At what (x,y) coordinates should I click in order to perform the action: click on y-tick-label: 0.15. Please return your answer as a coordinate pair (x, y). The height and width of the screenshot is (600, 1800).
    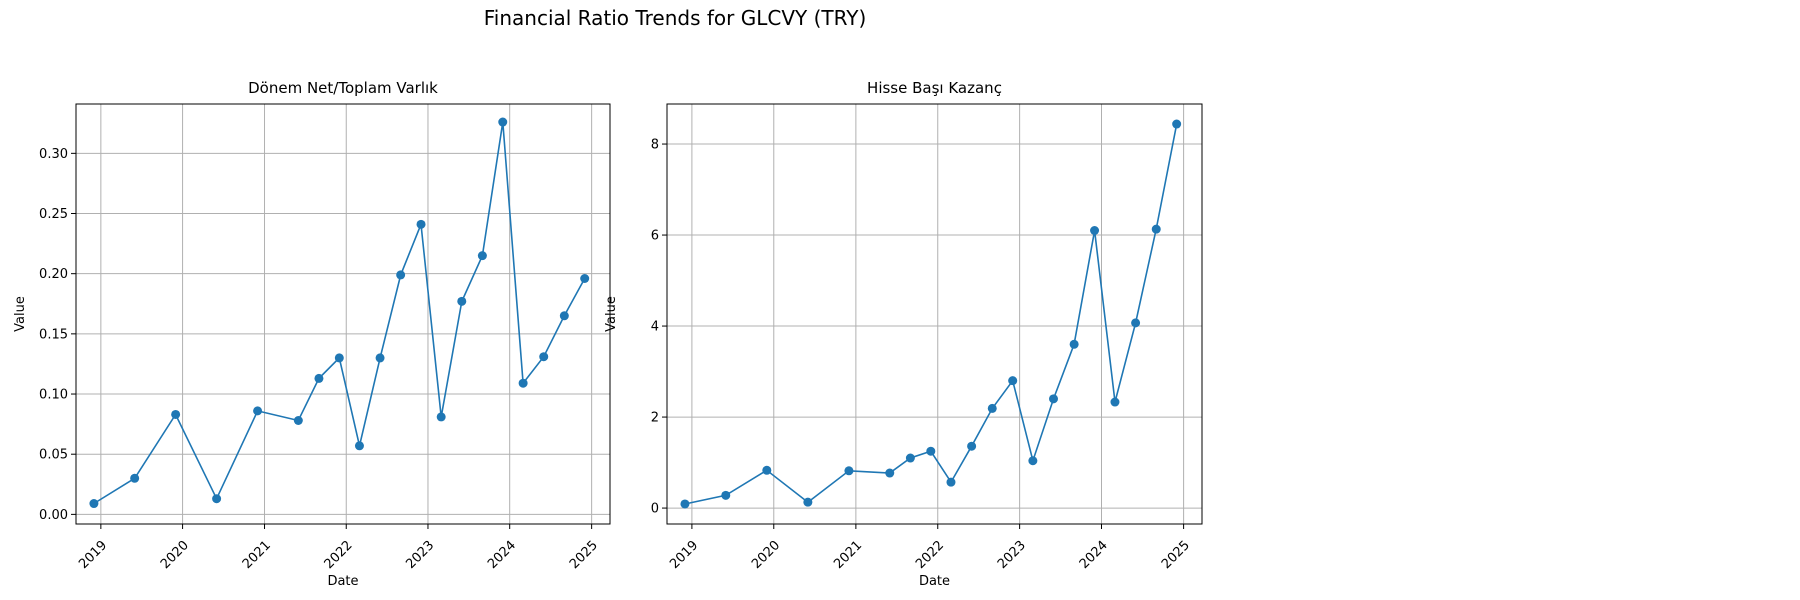
    Looking at the image, I should click on (53, 334).